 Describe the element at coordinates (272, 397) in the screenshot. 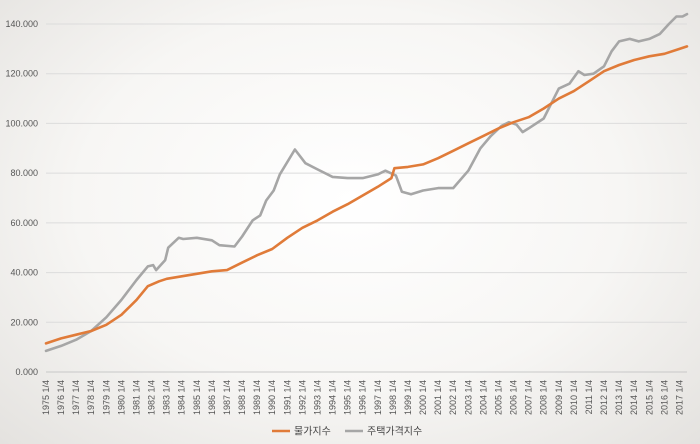

I see `x-tick-label: 1990 1/4` at that location.